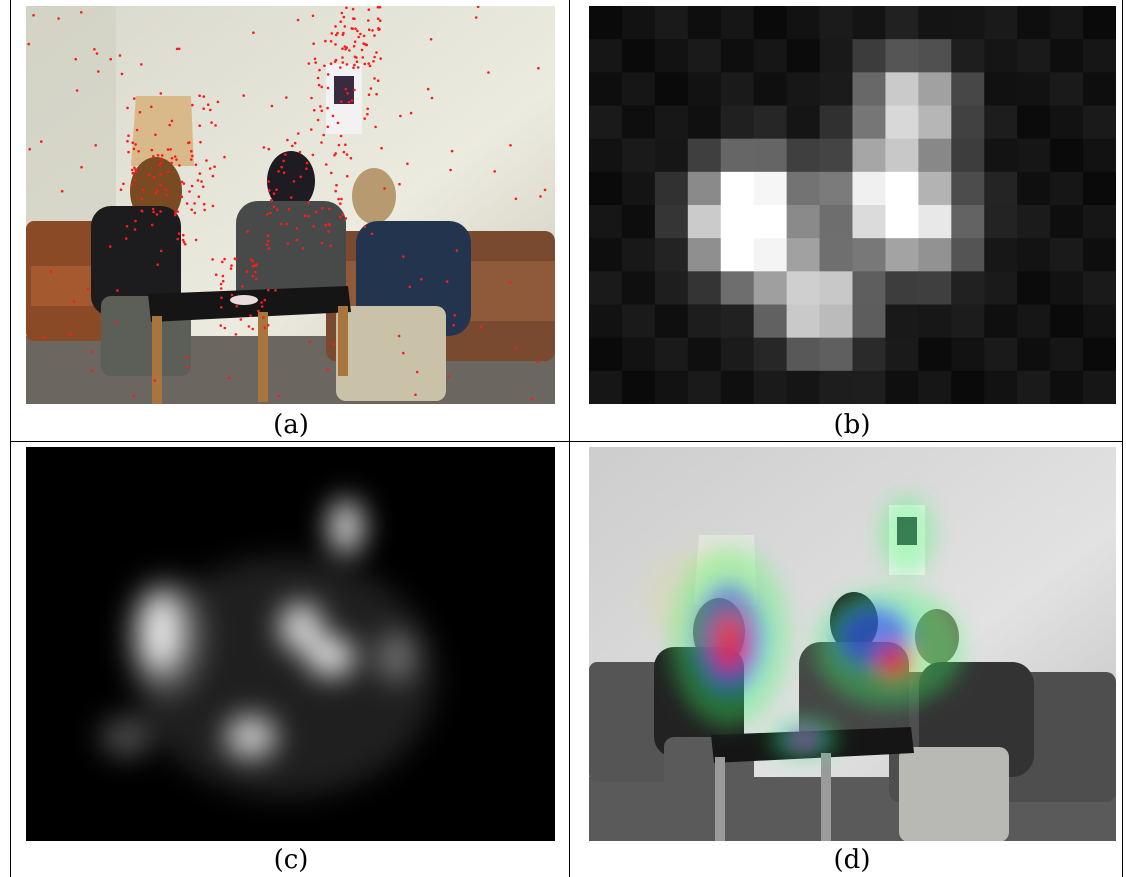  Describe the element at coordinates (852, 860) in the screenshot. I see `caption-d: (d)` at that location.